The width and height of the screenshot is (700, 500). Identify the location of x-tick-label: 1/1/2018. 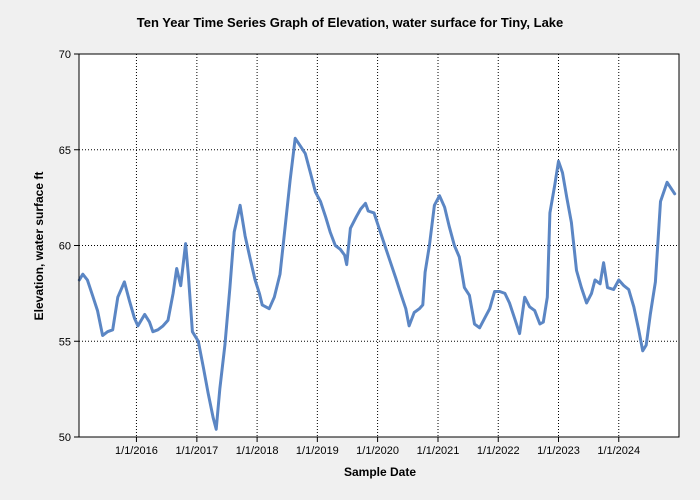
(257, 451).